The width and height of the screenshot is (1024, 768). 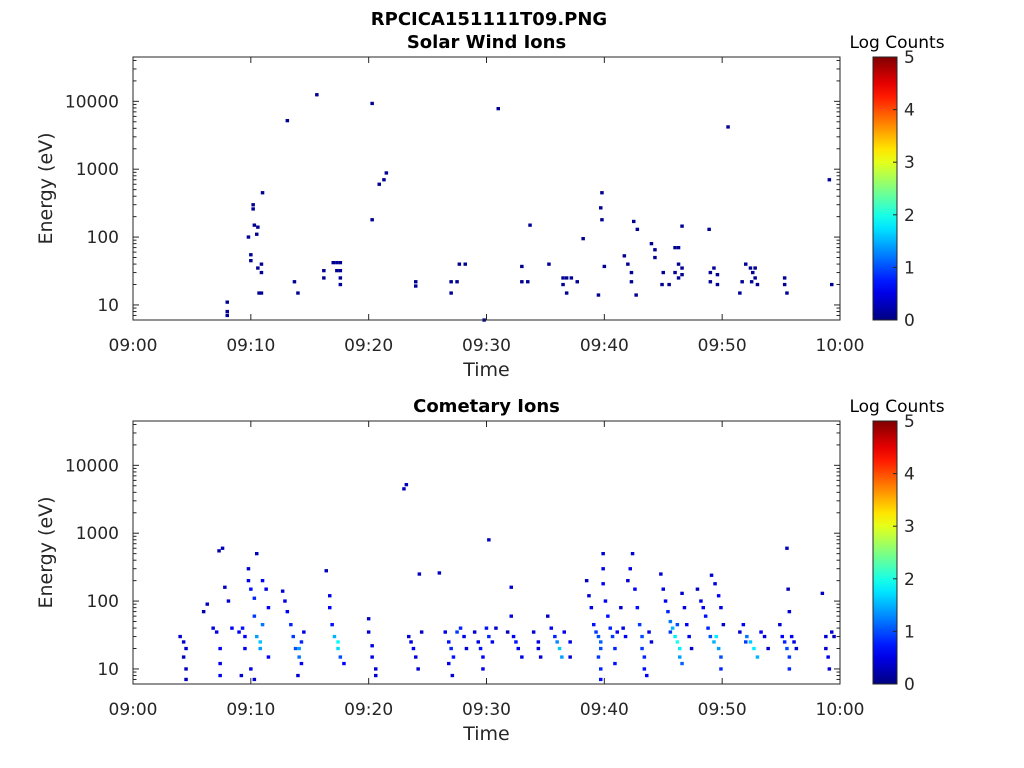 What do you see at coordinates (97, 170) in the screenshot?
I see `y-tick-label: 1000` at bounding box center [97, 170].